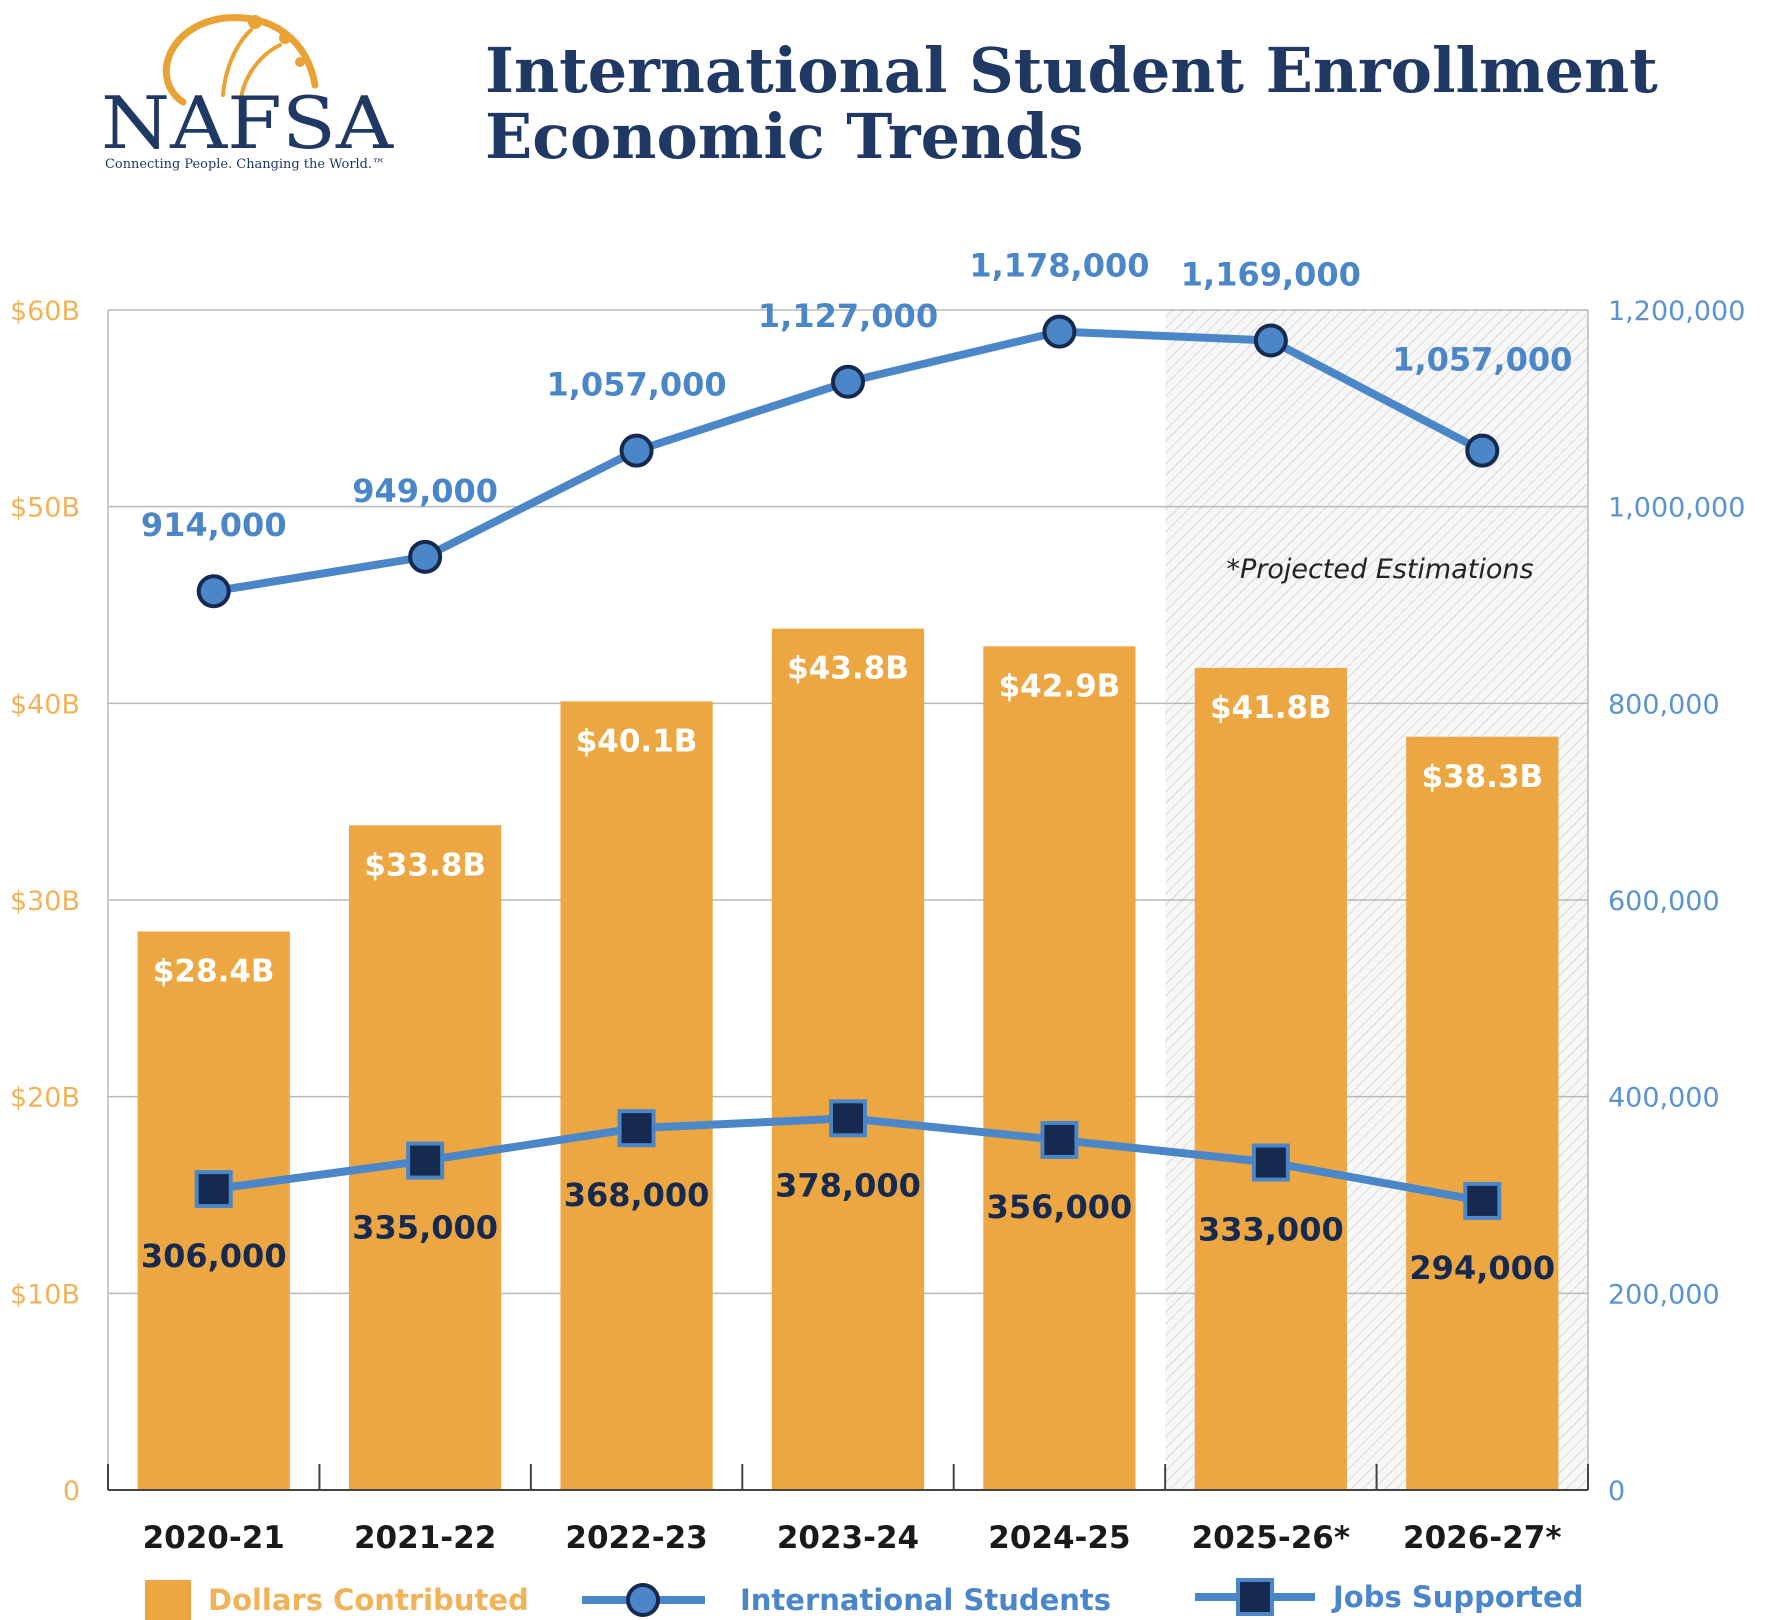 This screenshot has height=1620, width=1766. Describe the element at coordinates (848, 1538) in the screenshot. I see `x-tick-label: 2023-24` at that location.